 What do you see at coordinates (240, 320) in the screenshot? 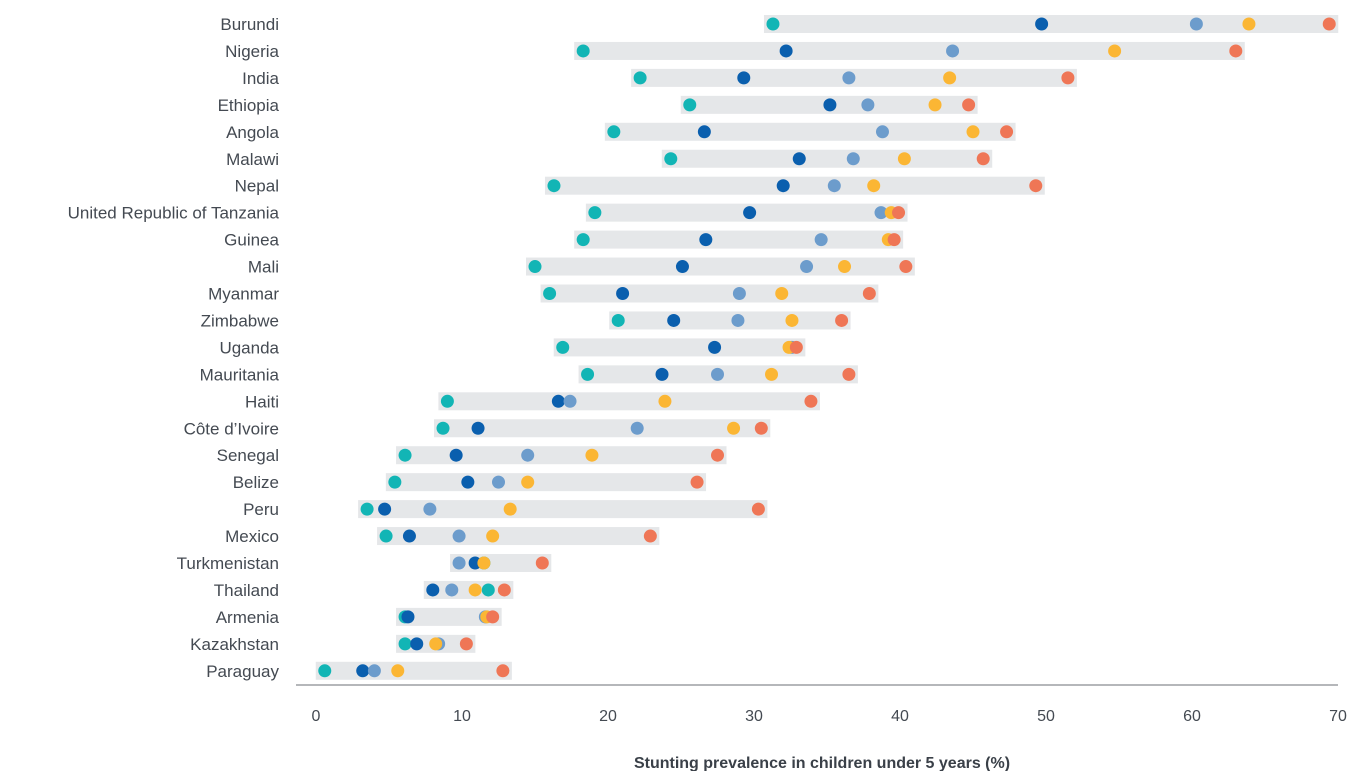
I see `country-label: Zimbabwe` at bounding box center [240, 320].